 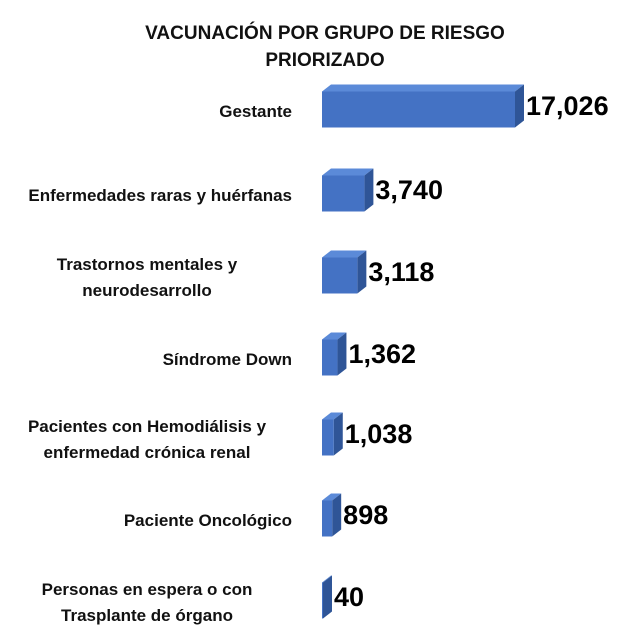 I want to click on category-label: Síndrome Down, so click(x=147, y=360).